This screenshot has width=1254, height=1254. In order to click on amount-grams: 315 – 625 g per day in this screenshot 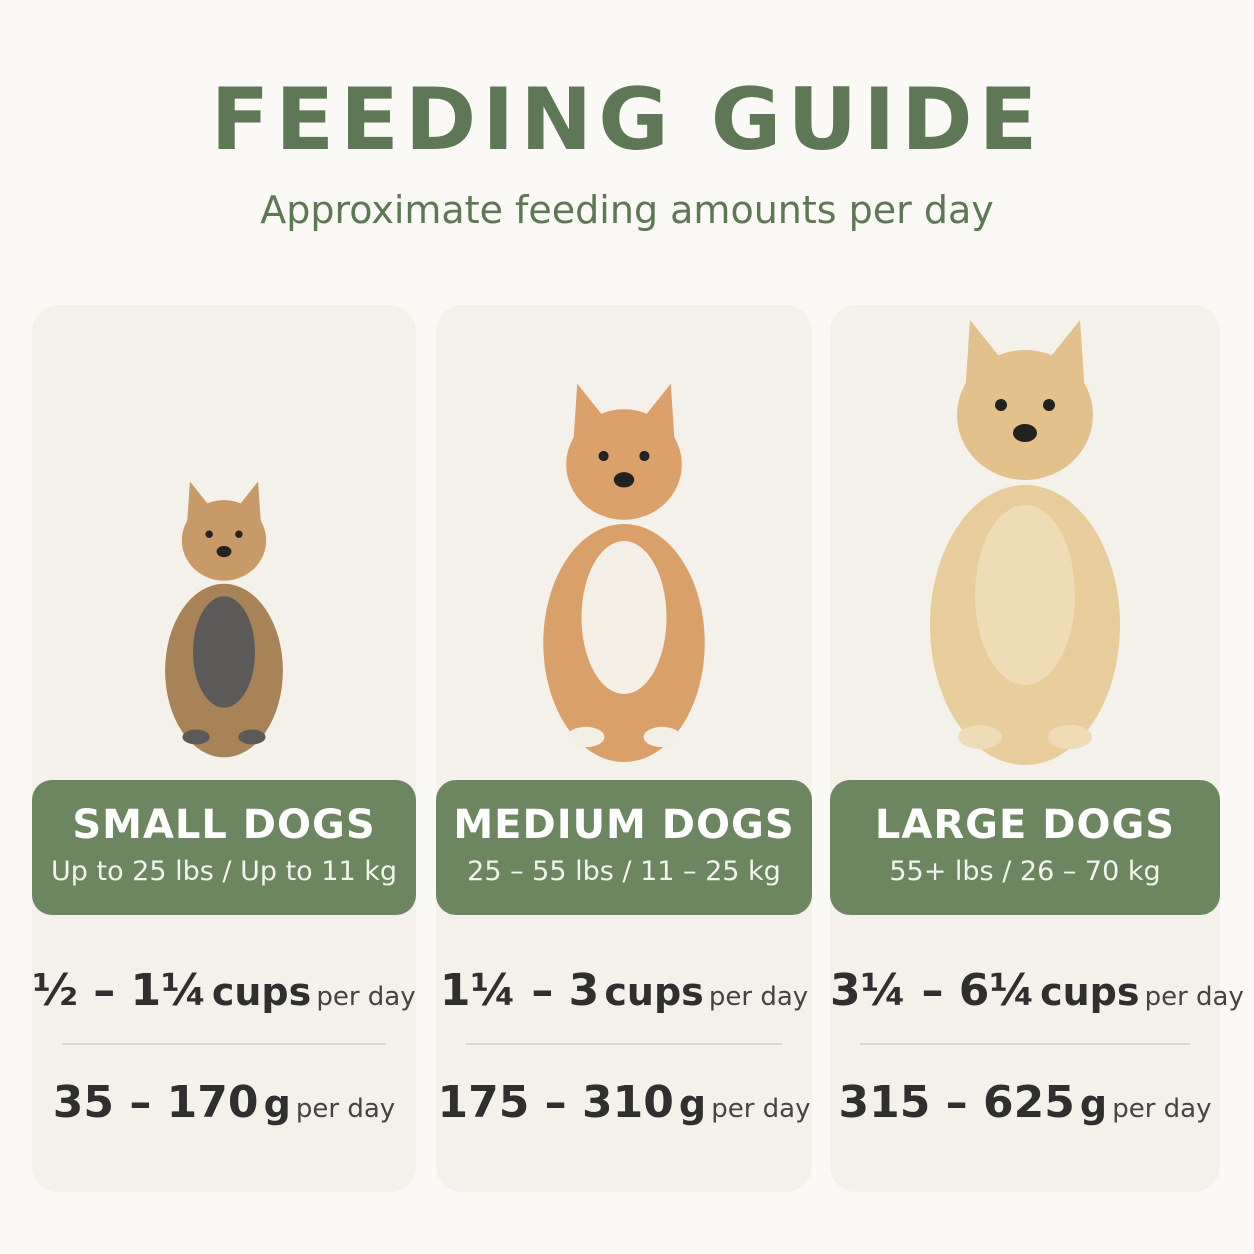, I will do `click(1025, 1102)`.